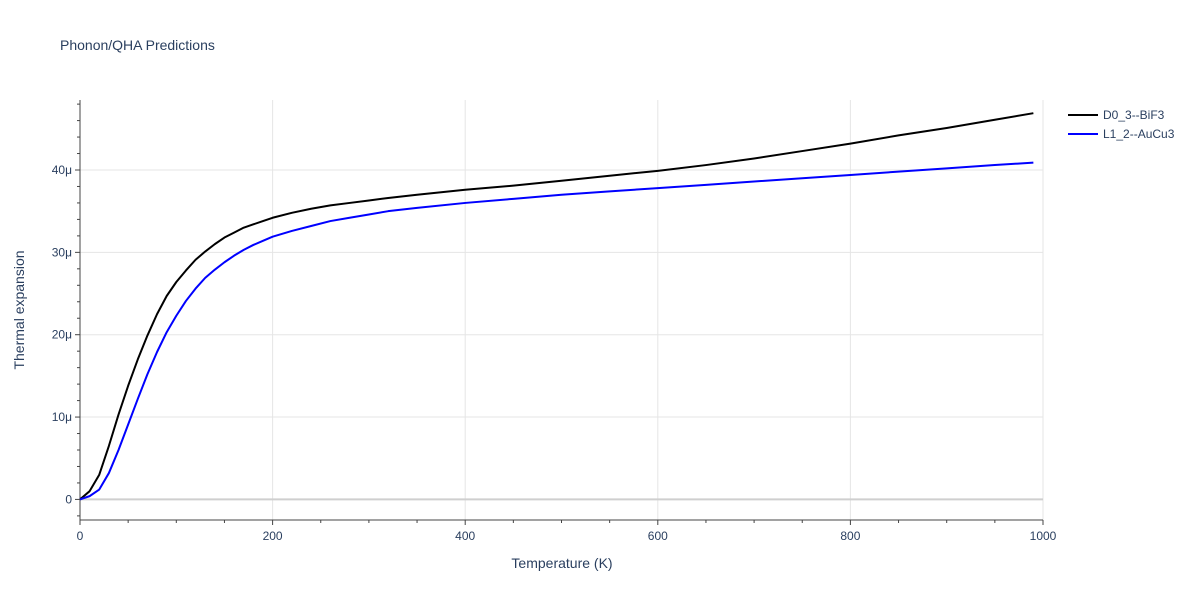  I want to click on x-tick-label: 800, so click(850, 536).